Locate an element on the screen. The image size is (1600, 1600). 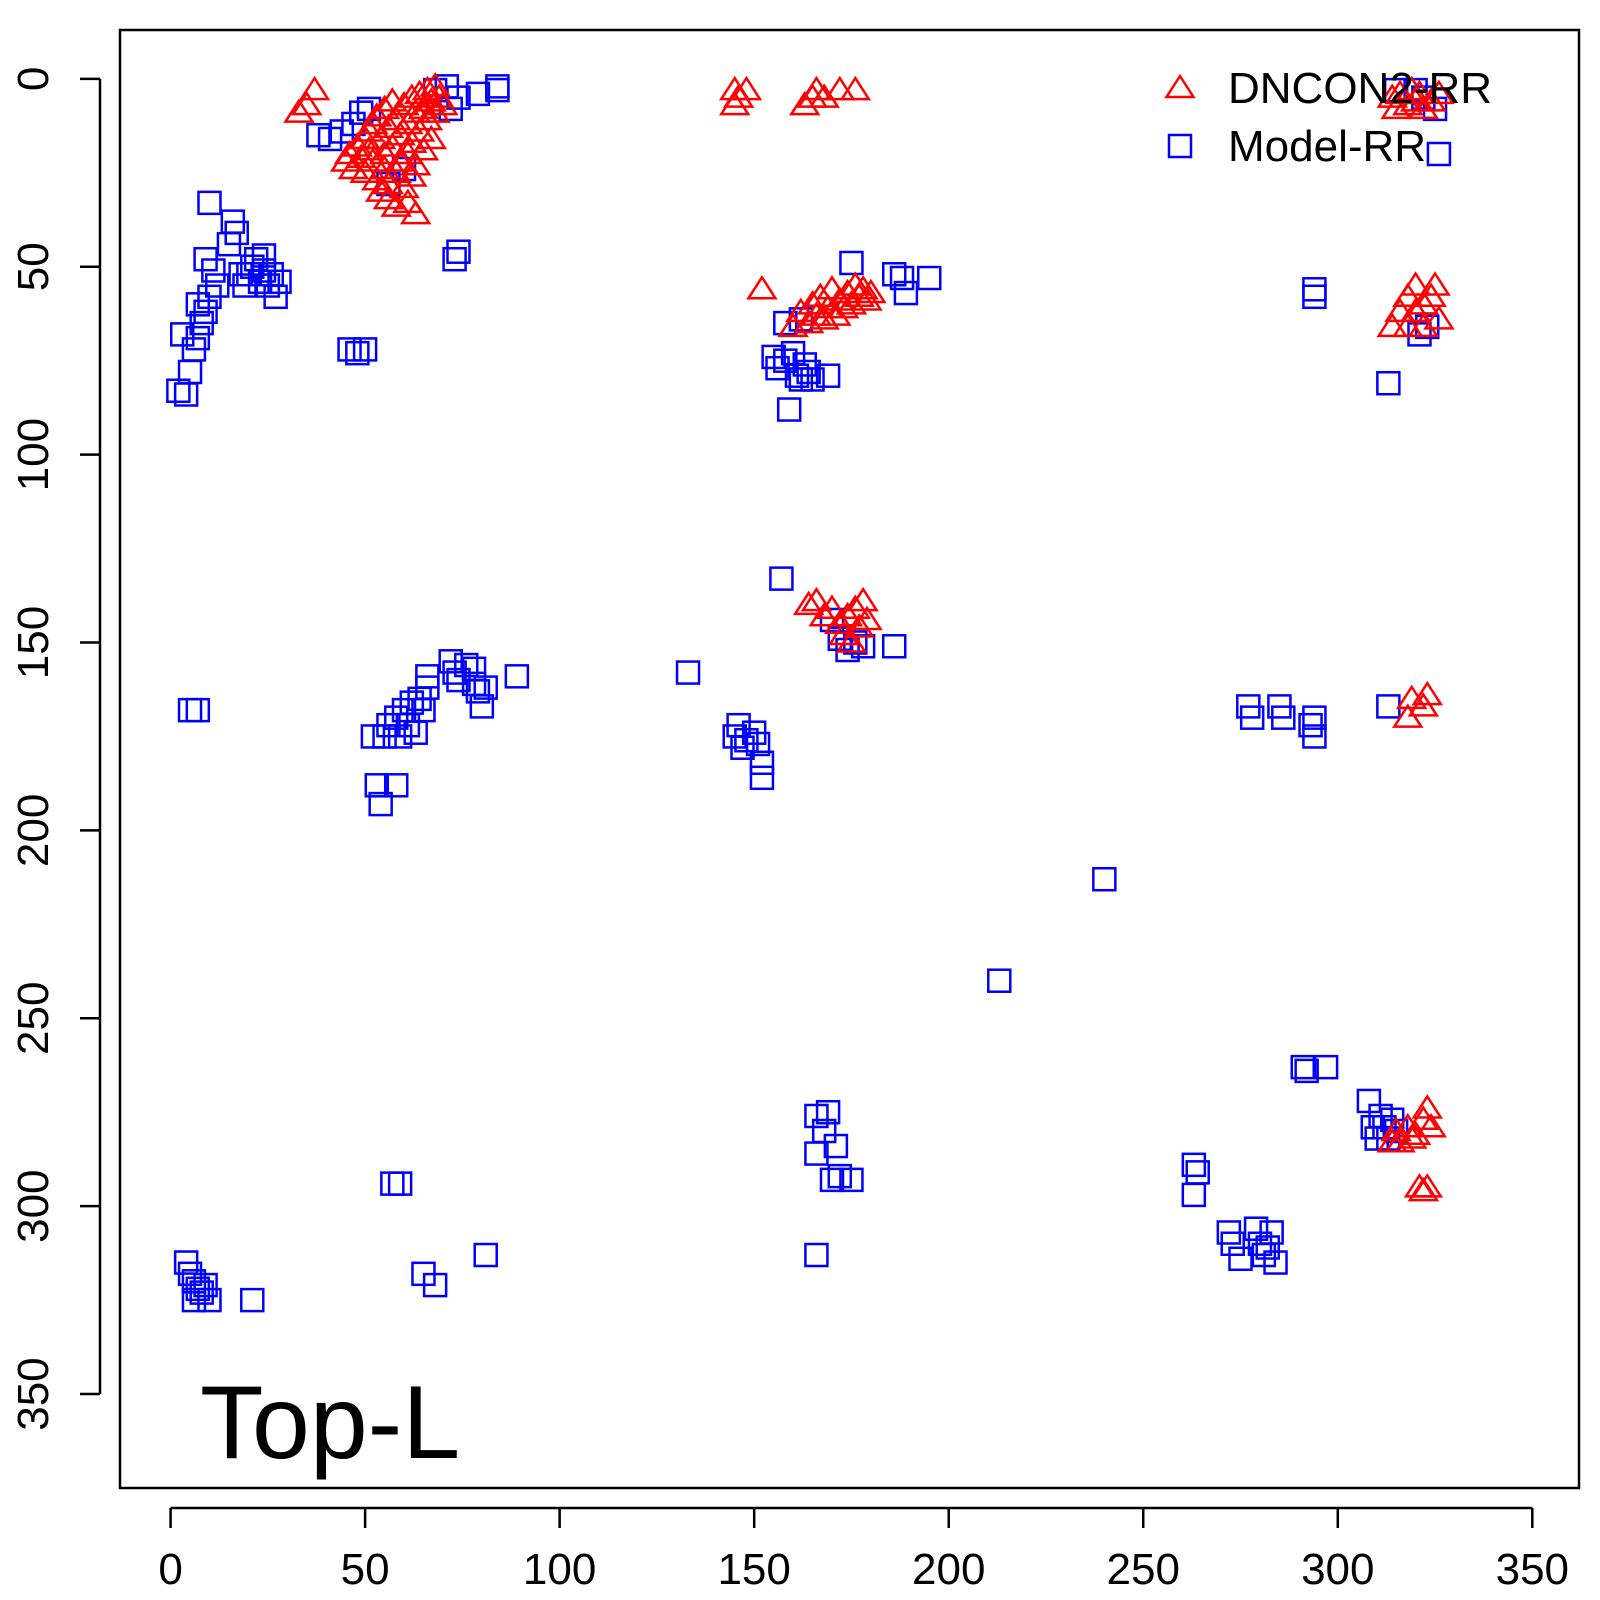
y-tick-label: 350 is located at coordinates (33, 1393).